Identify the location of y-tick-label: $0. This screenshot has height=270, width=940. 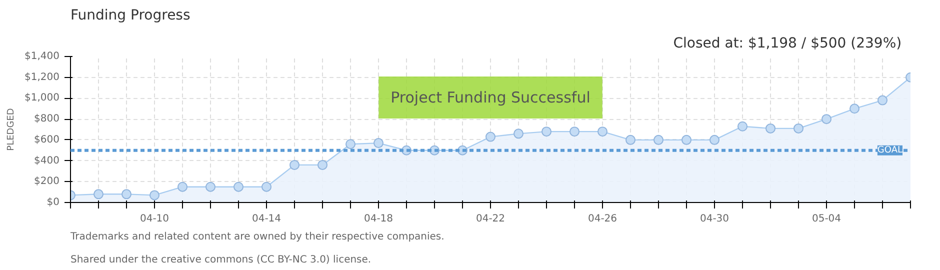
(53, 202).